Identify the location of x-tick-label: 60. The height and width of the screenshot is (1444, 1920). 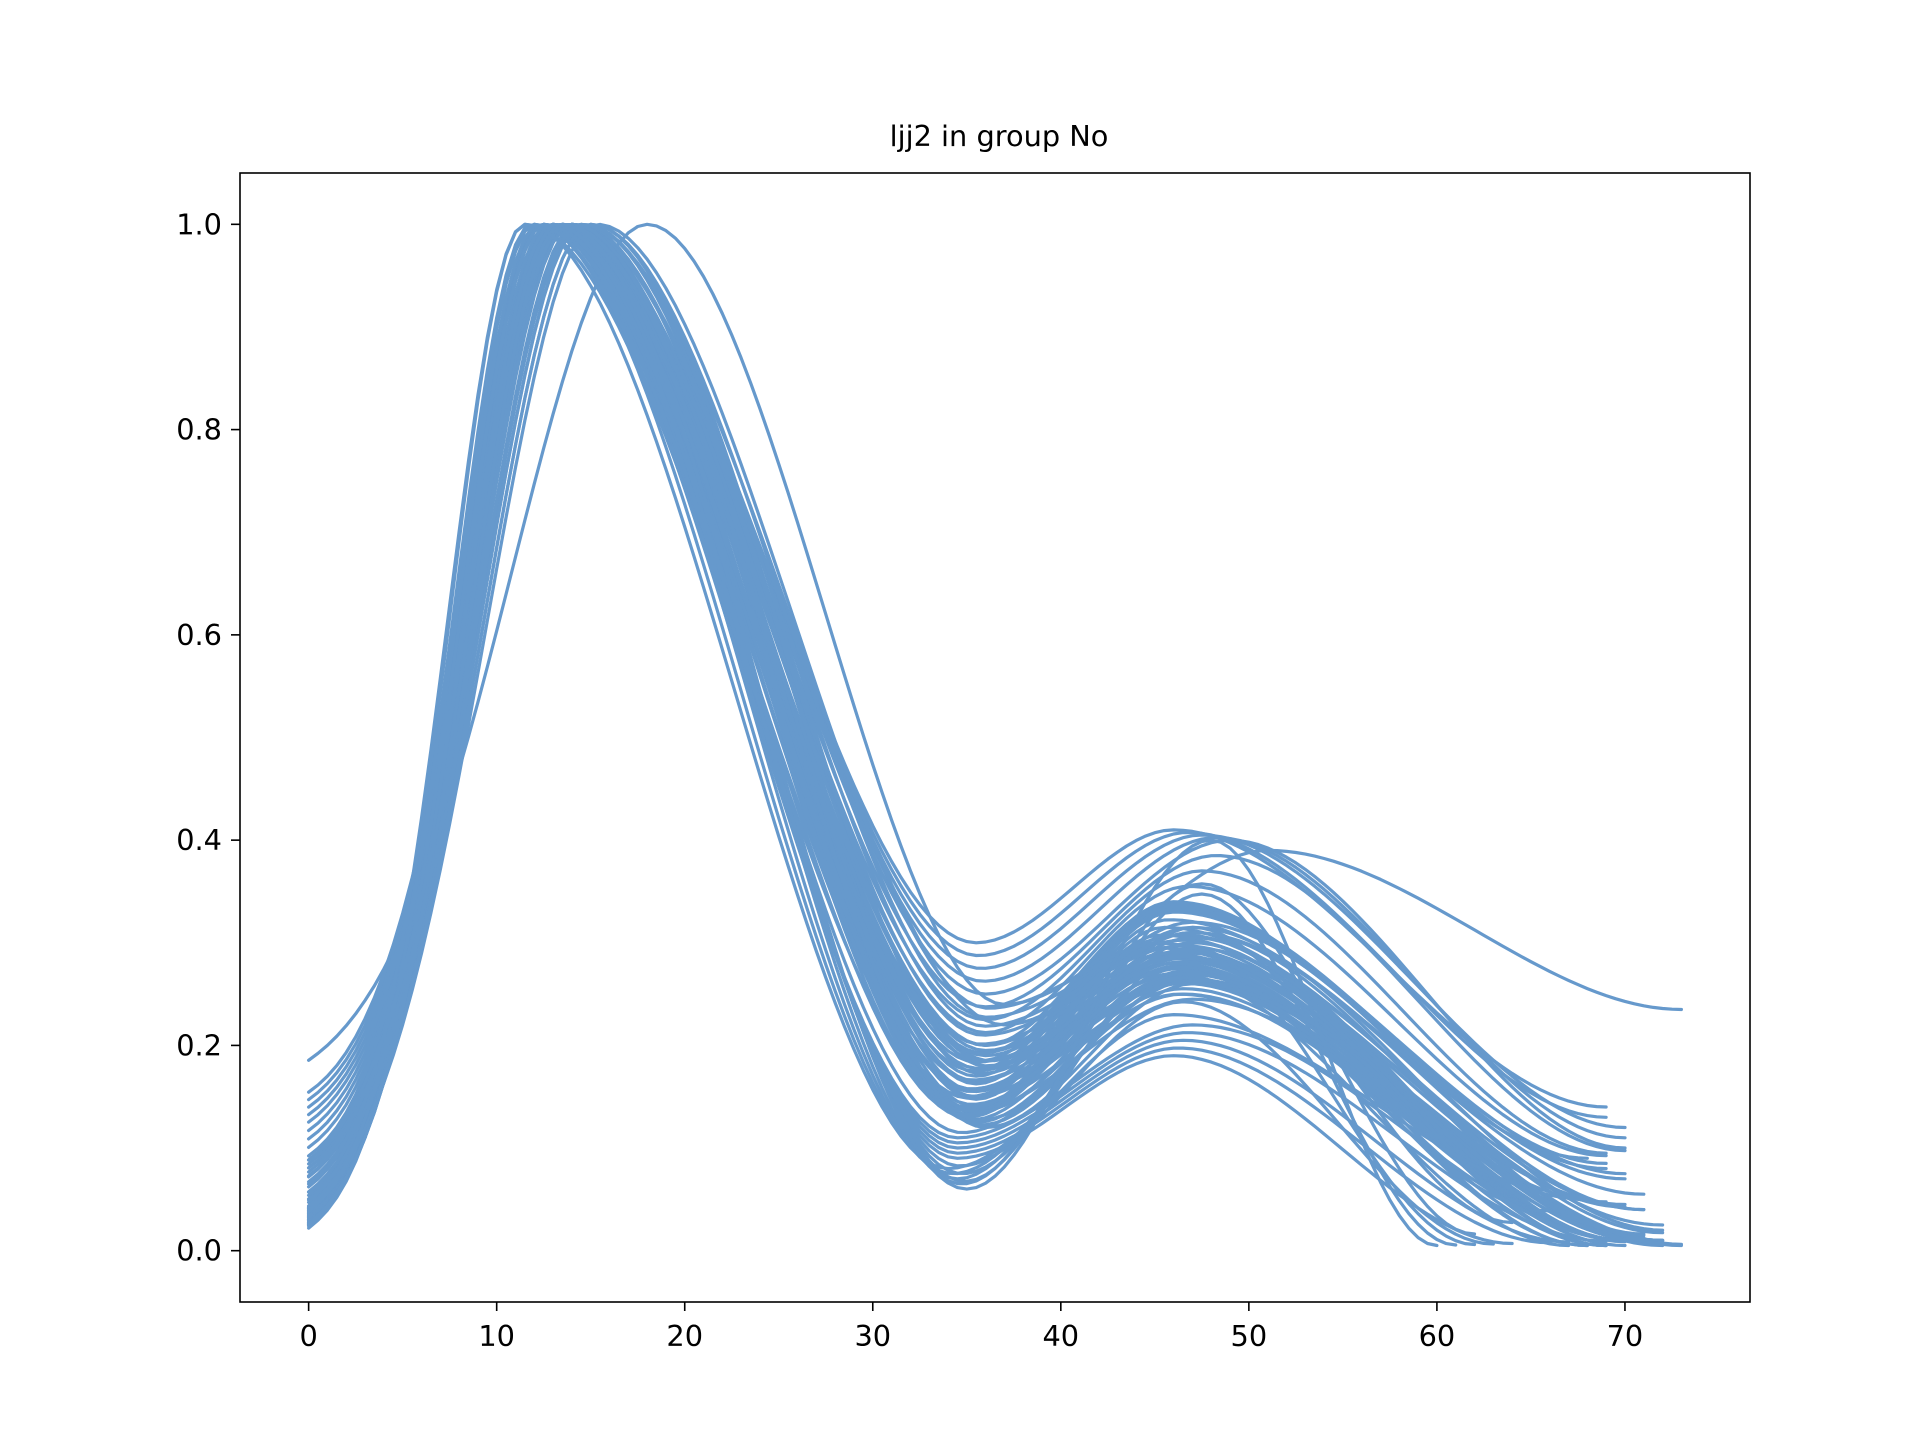
(1437, 1336).